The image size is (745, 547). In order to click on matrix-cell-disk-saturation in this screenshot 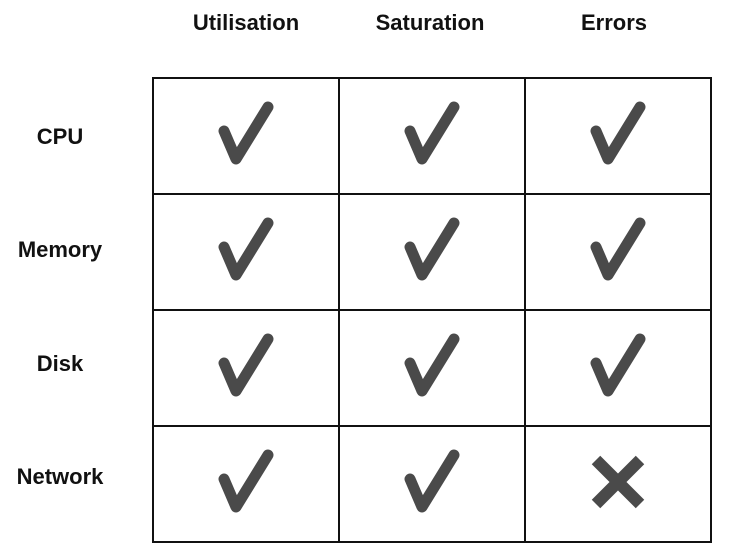, I will do `click(432, 368)`.